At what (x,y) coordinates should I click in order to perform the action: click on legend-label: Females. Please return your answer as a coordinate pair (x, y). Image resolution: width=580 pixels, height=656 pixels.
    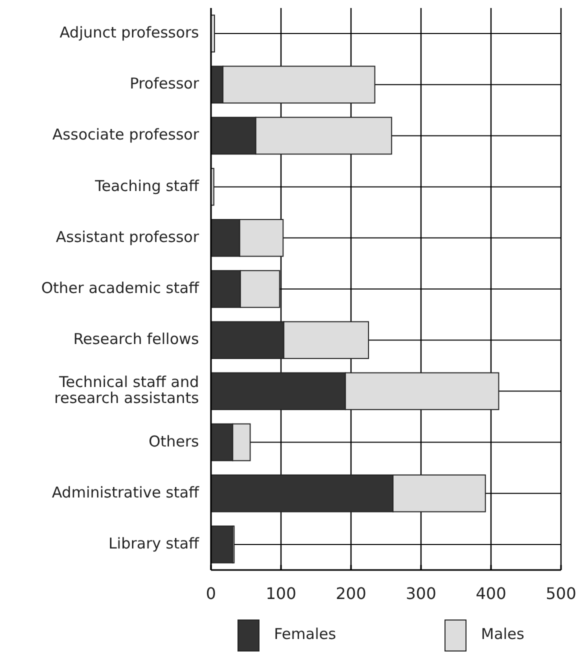
    Looking at the image, I should click on (305, 634).